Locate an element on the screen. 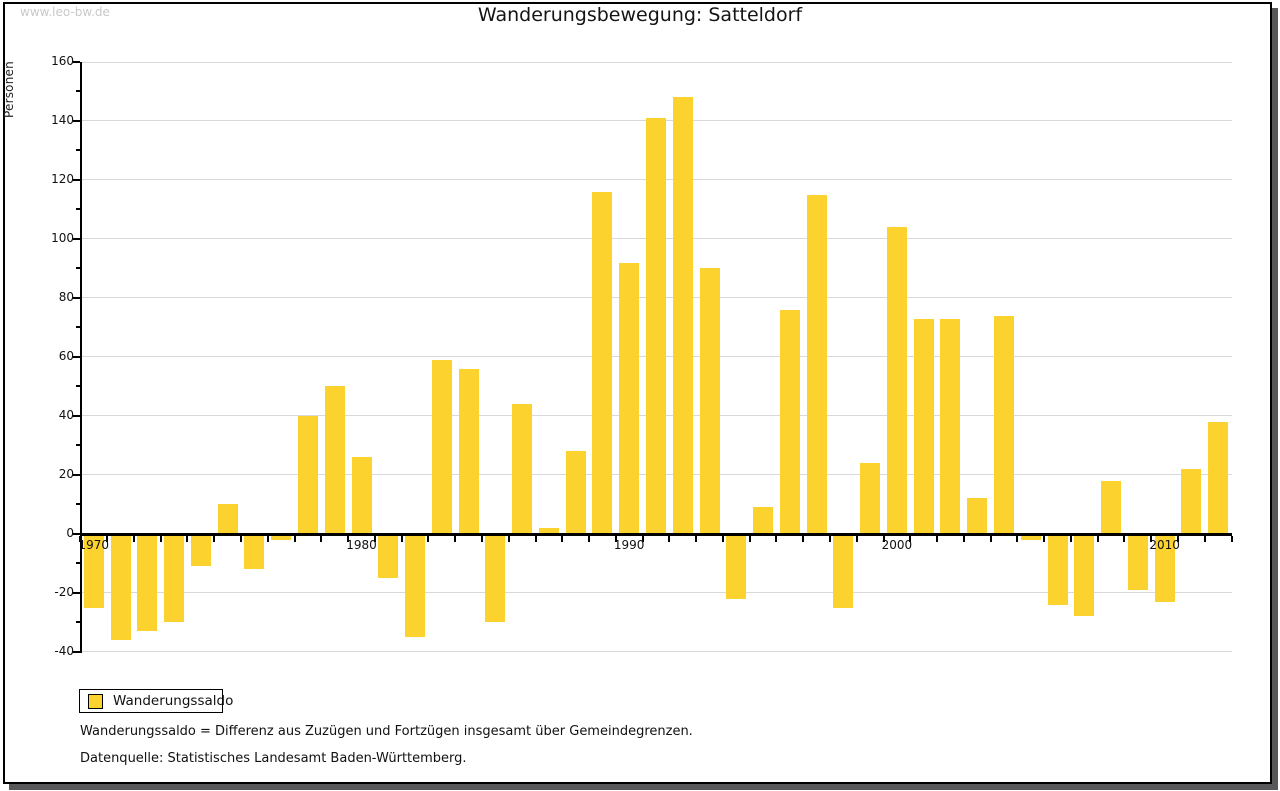 The height and width of the screenshot is (791, 1280). legend-swatch is located at coordinates (95, 701).